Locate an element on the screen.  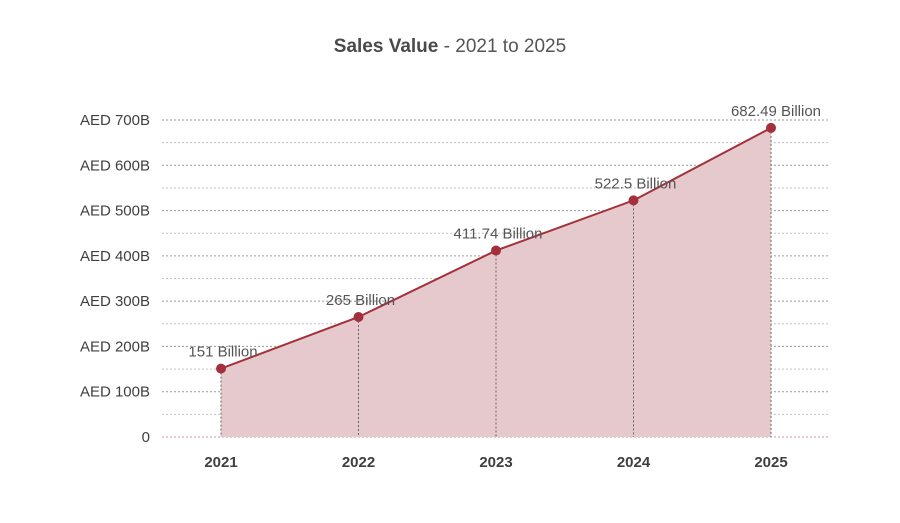
y-tick-label: AED 500B is located at coordinates (115, 211).